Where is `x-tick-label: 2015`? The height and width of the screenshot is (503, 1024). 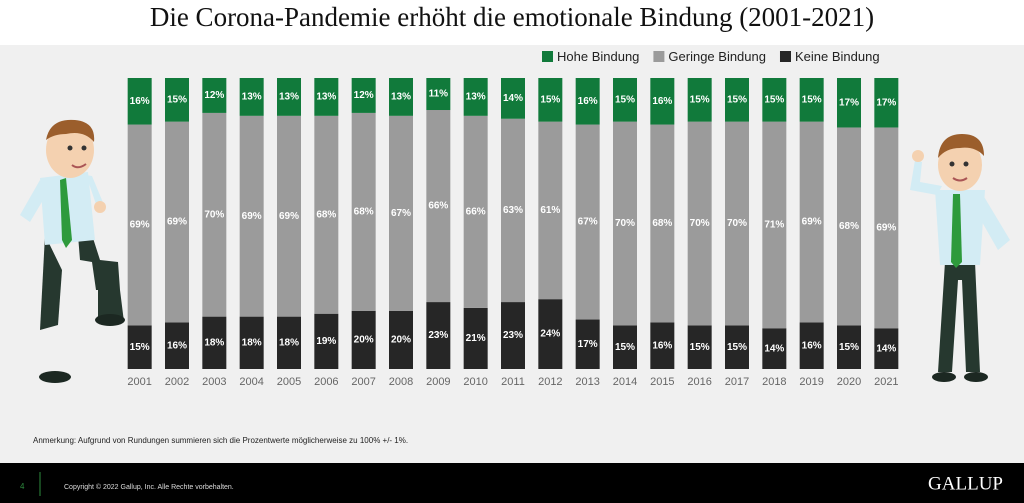
x-tick-label: 2015 is located at coordinates (662, 382).